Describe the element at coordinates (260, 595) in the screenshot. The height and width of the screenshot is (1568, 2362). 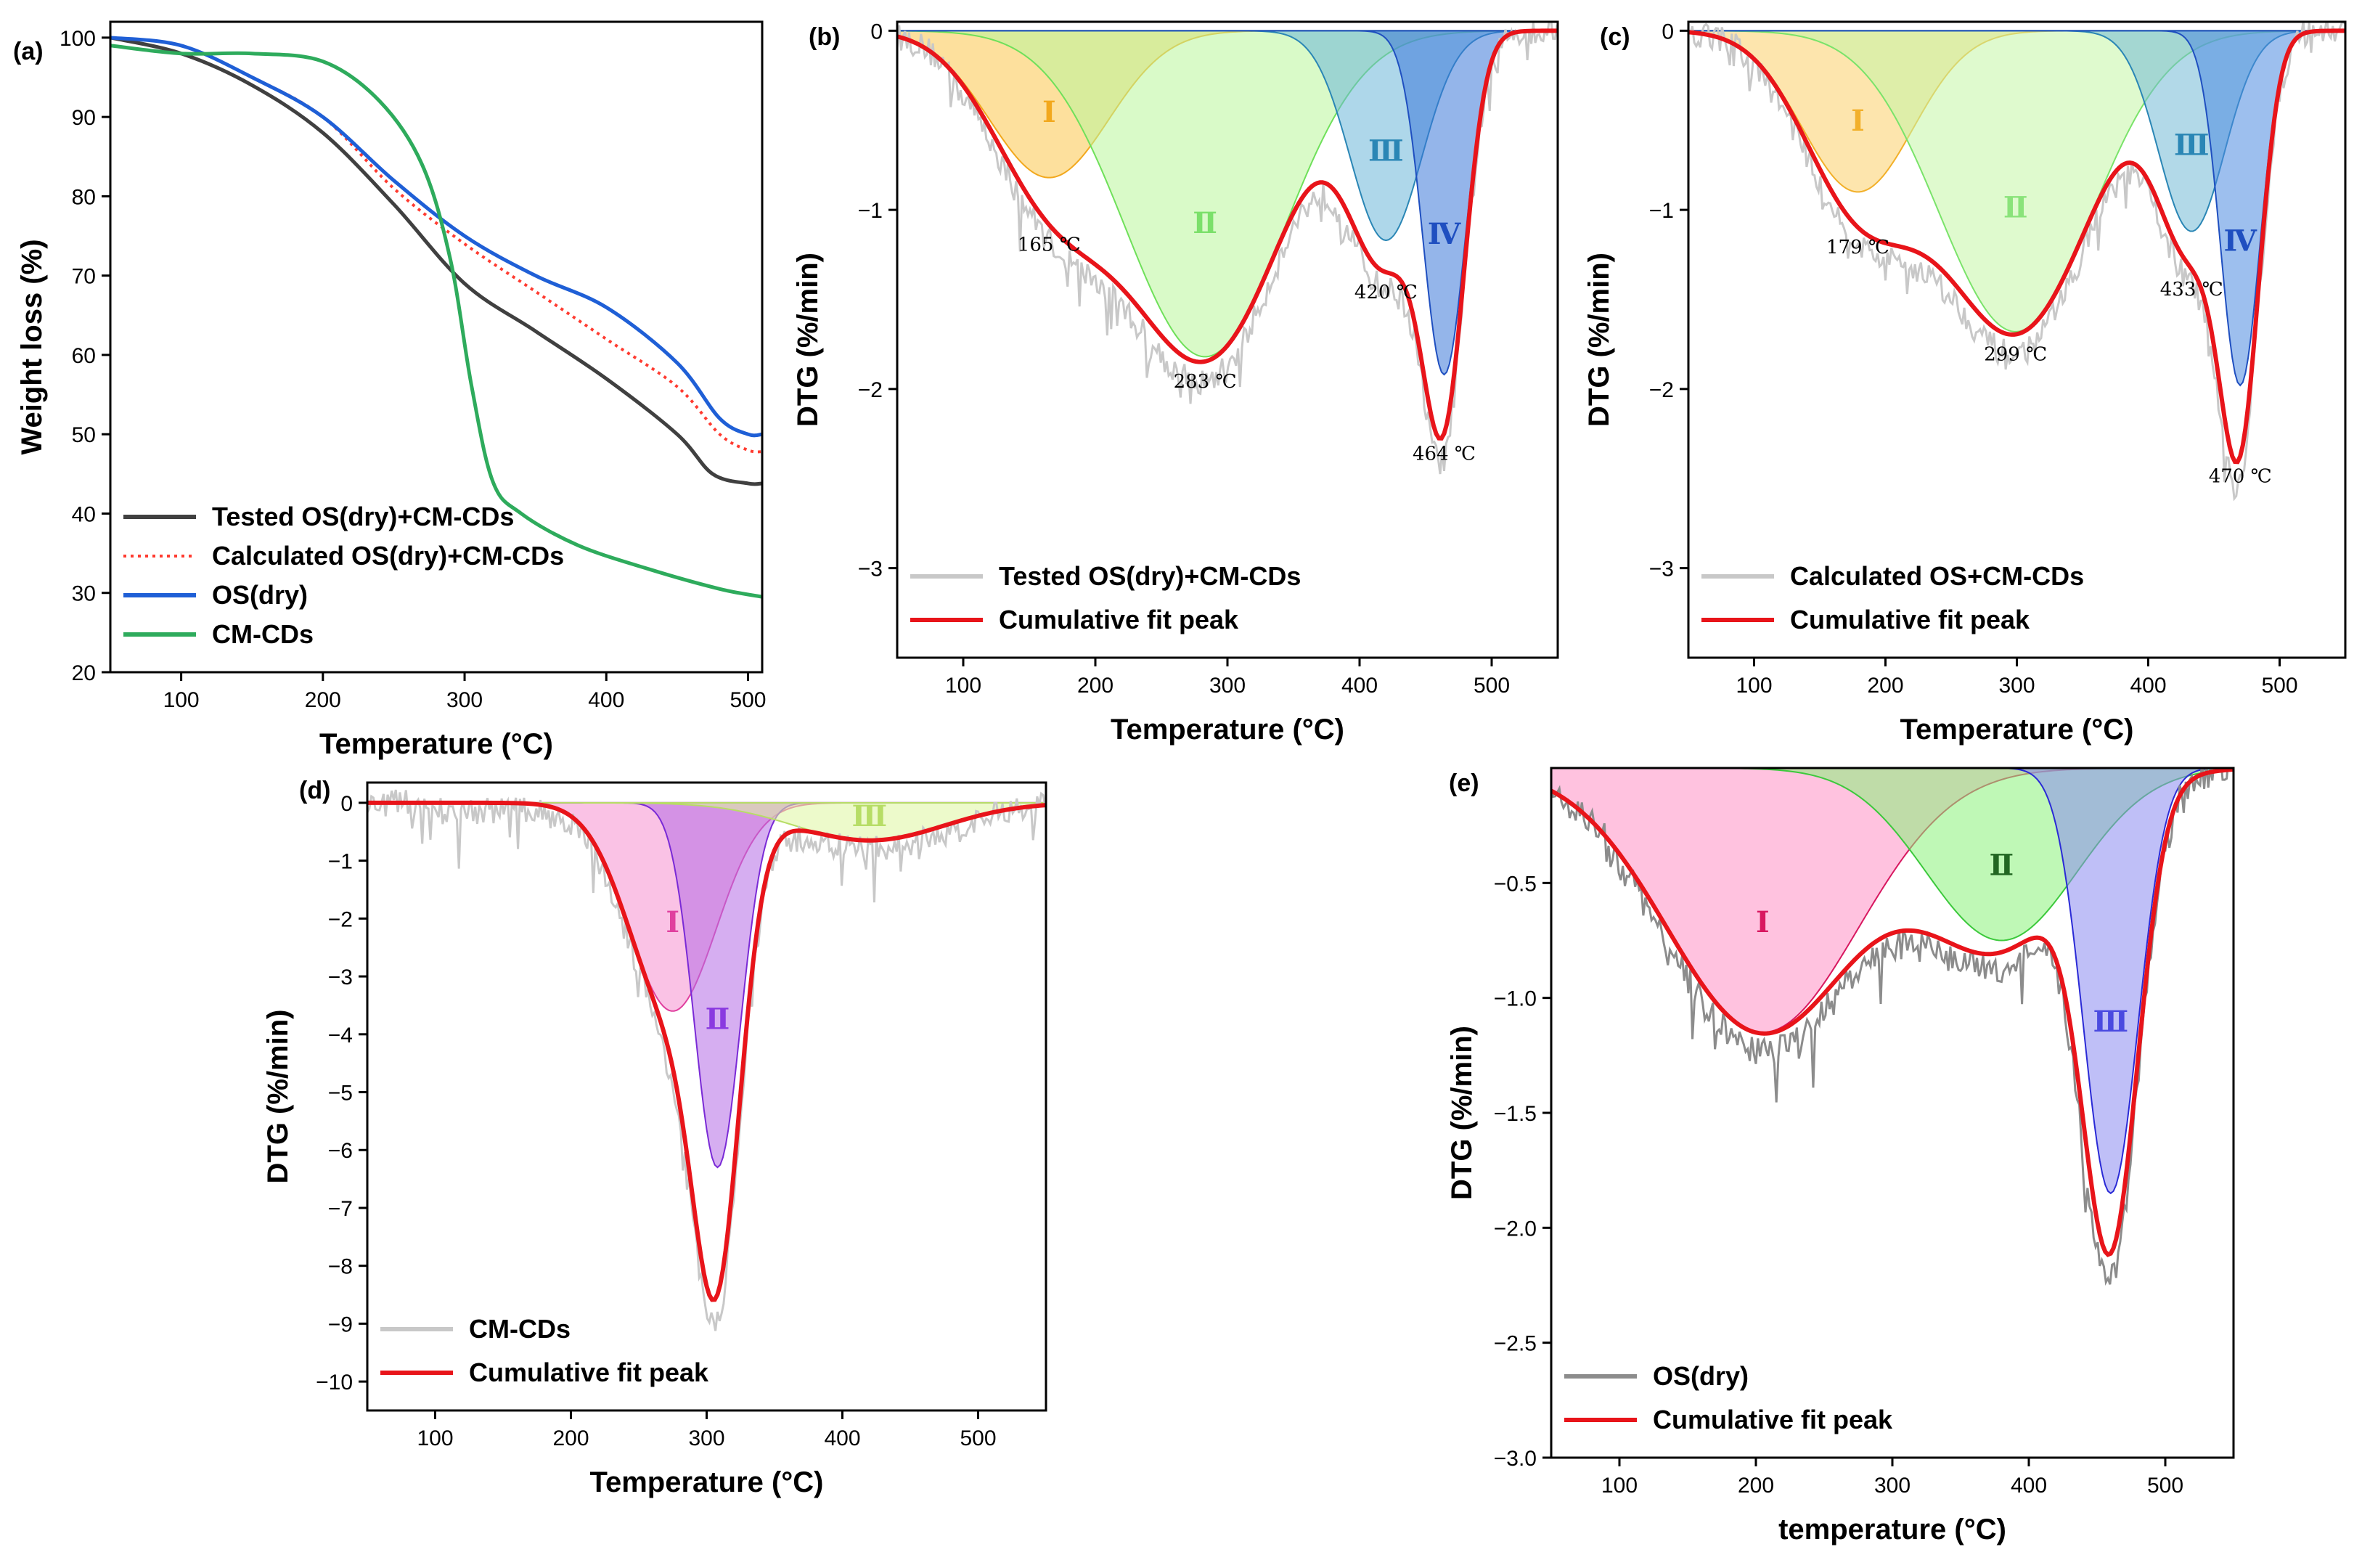
I see `legend-label-3: OS(dry)` at that location.